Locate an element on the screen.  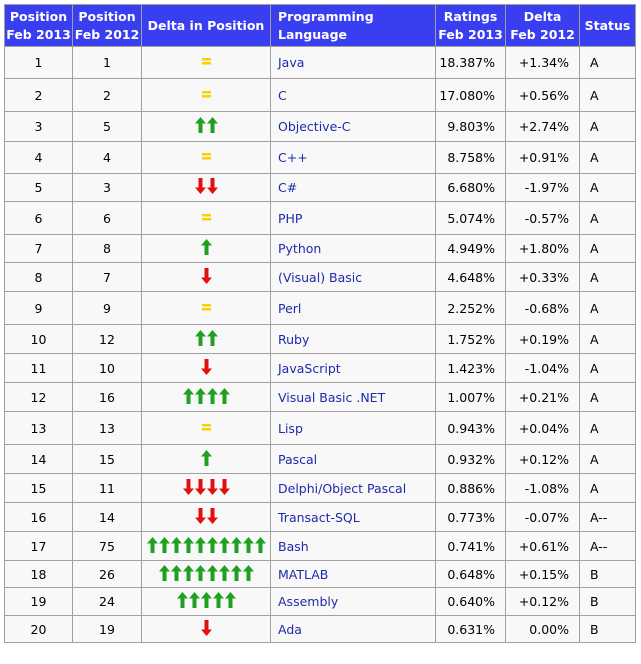
position-2013-cell: 17 is located at coordinates (38, 546).